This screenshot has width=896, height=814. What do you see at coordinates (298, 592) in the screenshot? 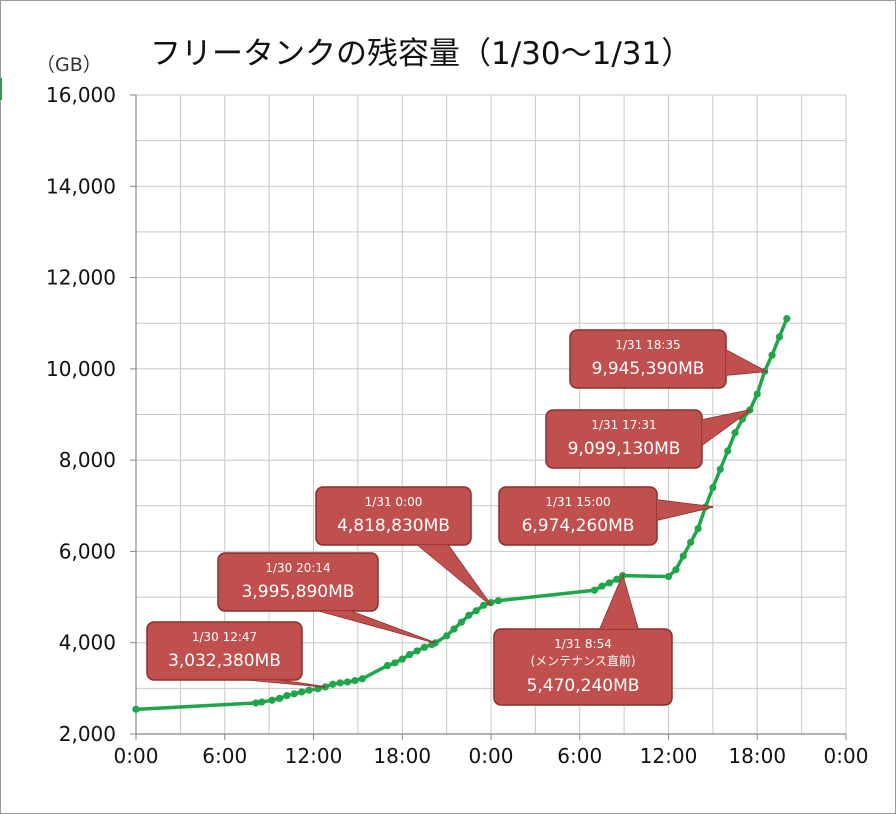
I see `callout-value-label: 3,995,890MB` at bounding box center [298, 592].